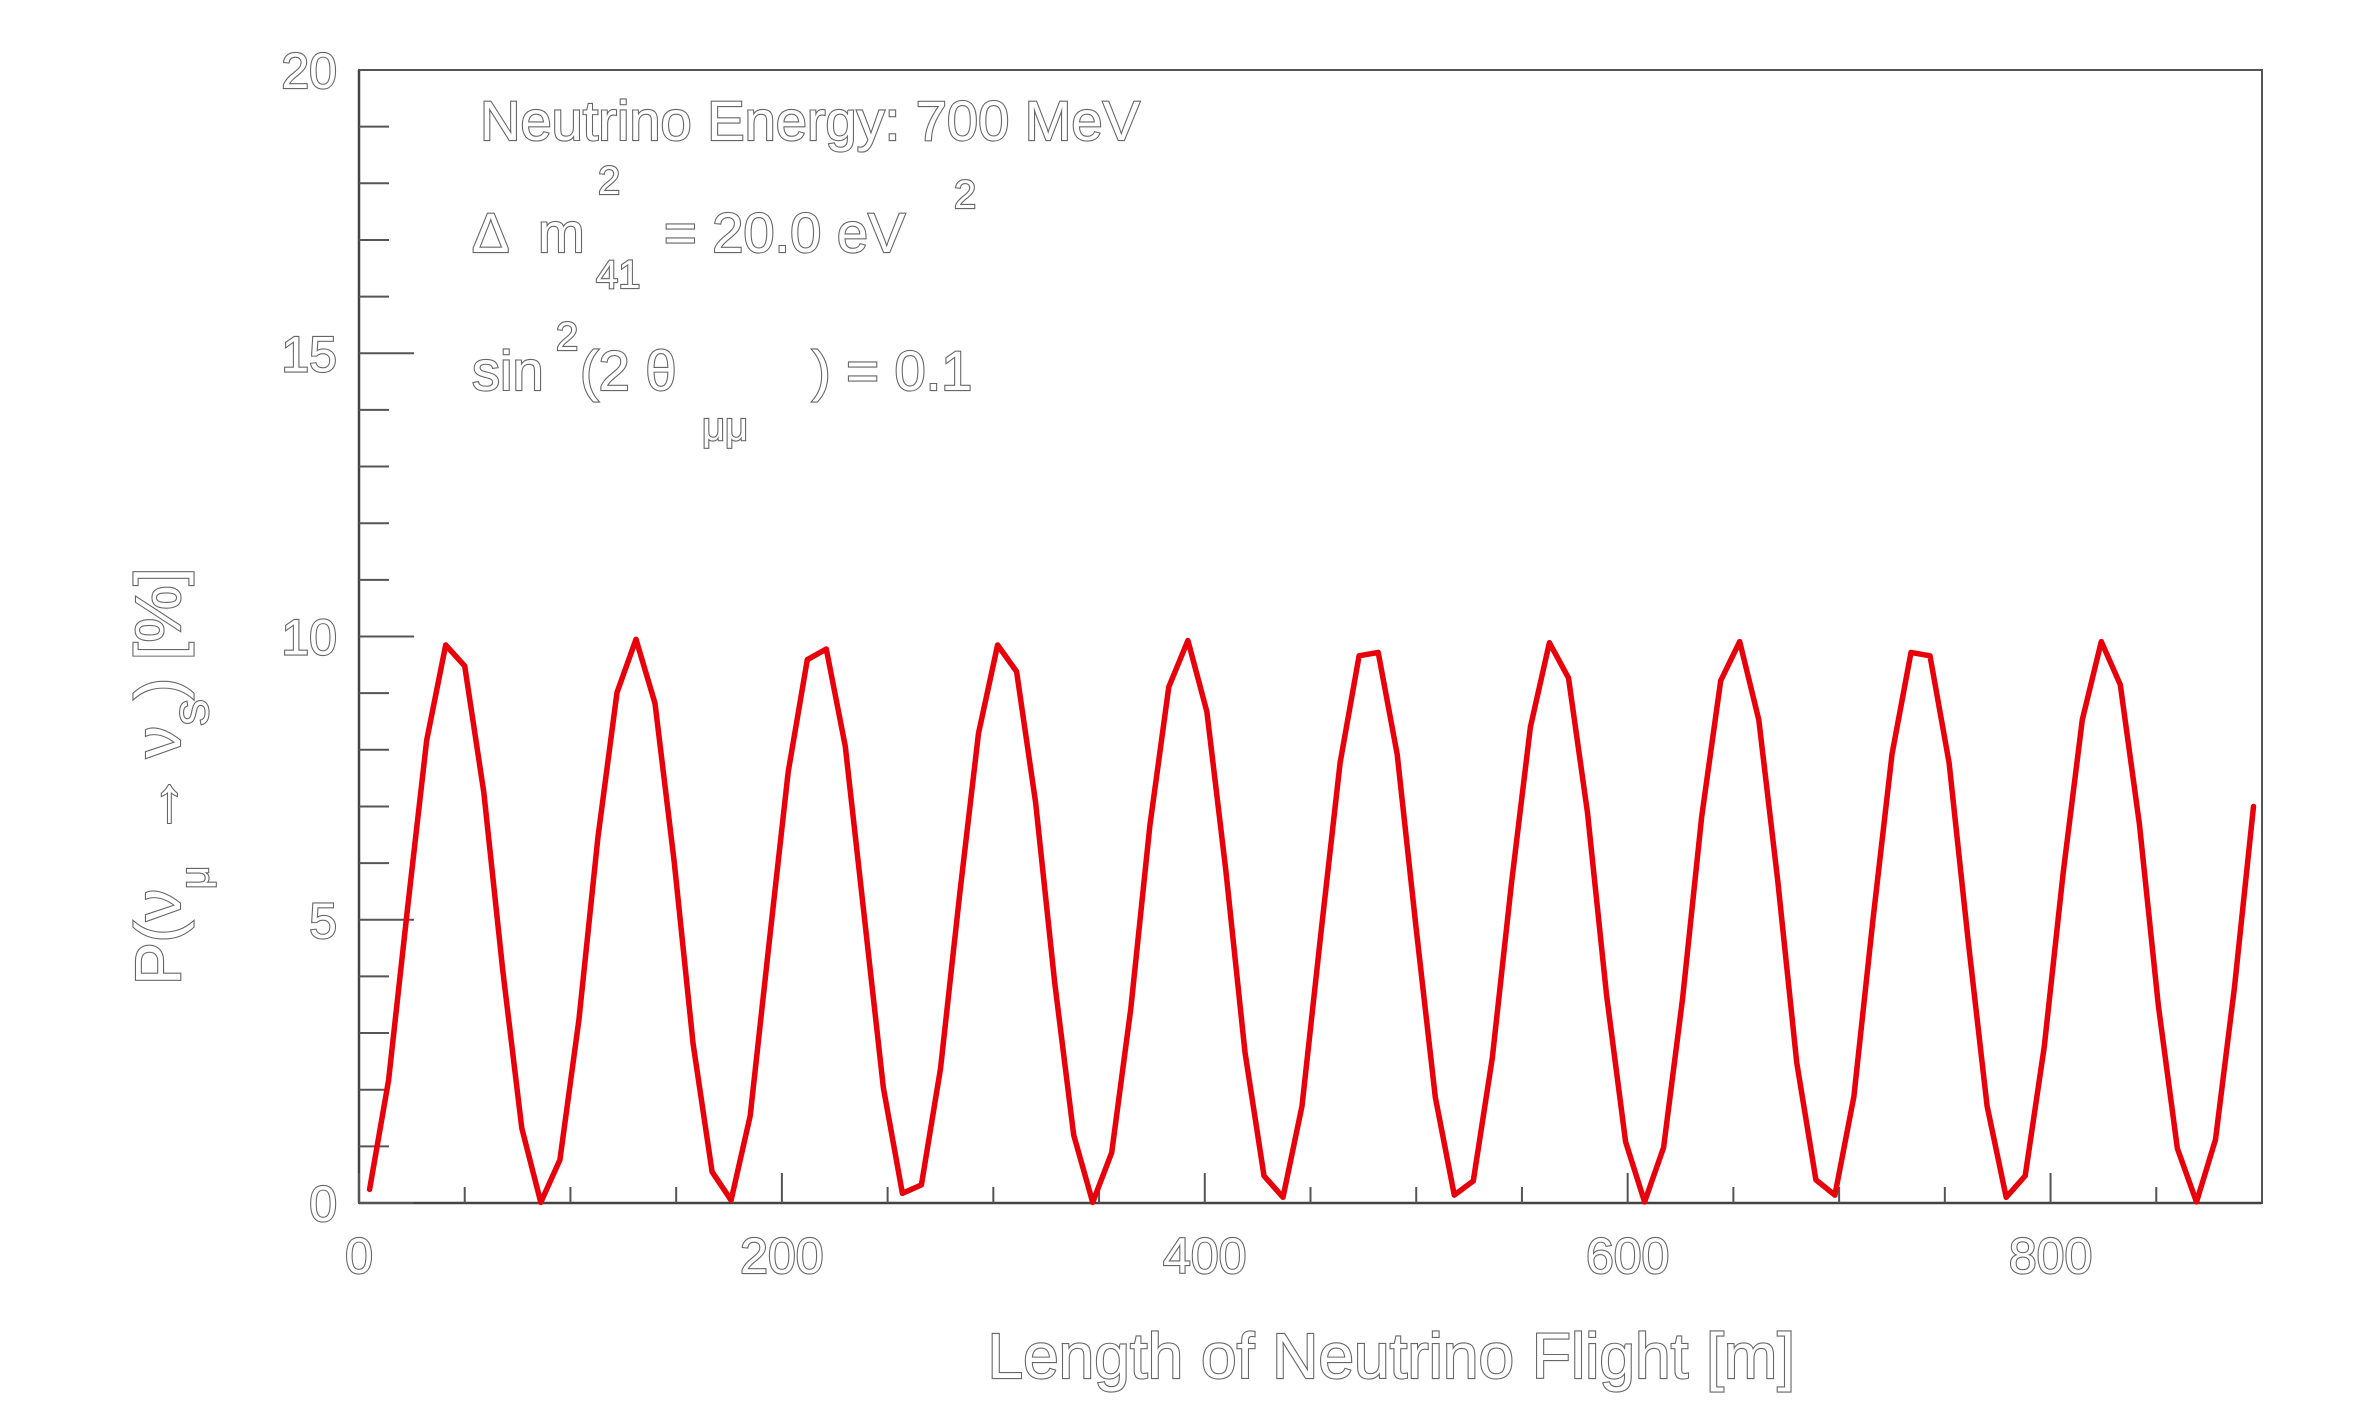  I want to click on x-tick-label: 800, so click(2050, 1256).